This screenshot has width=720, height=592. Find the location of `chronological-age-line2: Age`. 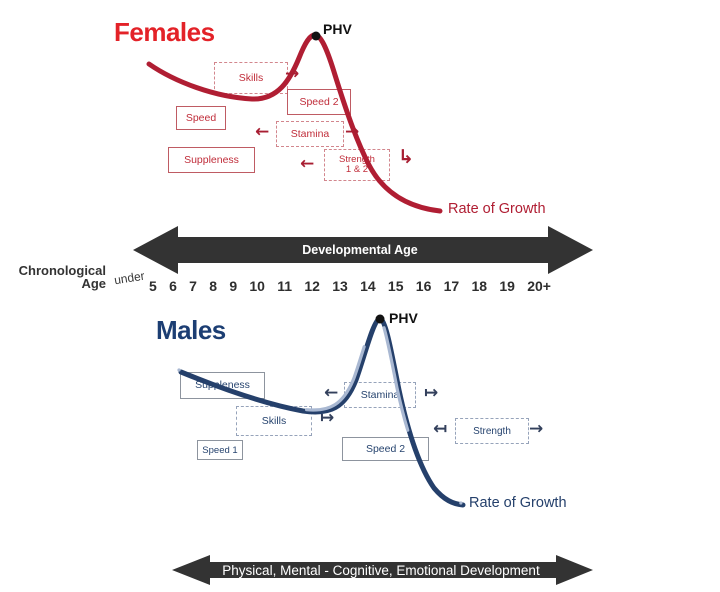

chronological-age-line2: Age is located at coordinates (93, 283).